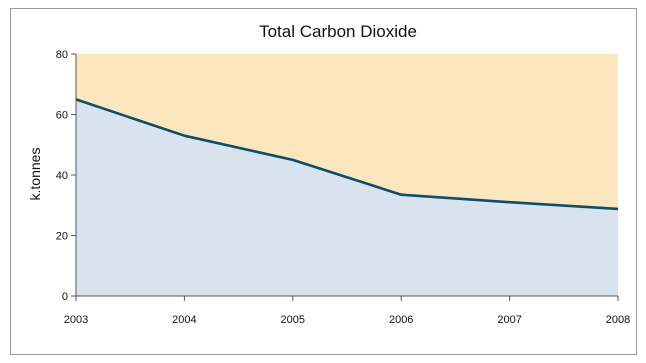 The image size is (646, 363). What do you see at coordinates (62, 116) in the screenshot?
I see `y-tick-label-60: 60` at bounding box center [62, 116].